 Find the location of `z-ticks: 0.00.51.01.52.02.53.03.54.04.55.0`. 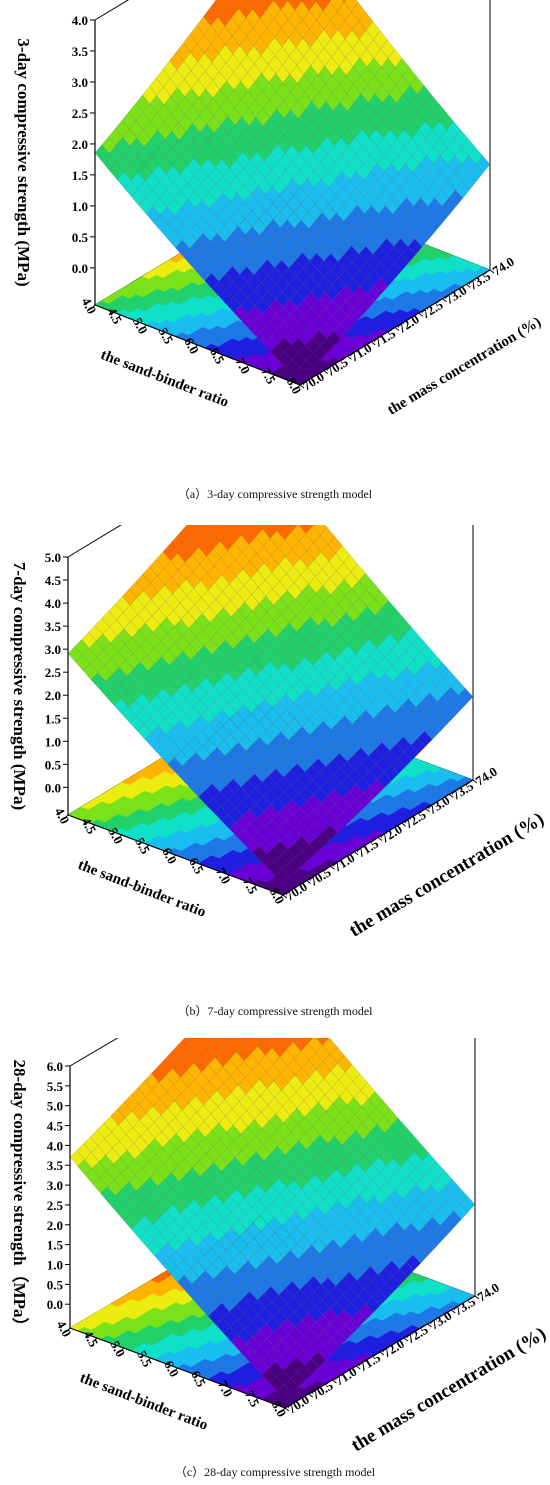

z-ticks: 0.00.51.01.52.02.53.03.54.04.55.0 is located at coordinates (56, 672).